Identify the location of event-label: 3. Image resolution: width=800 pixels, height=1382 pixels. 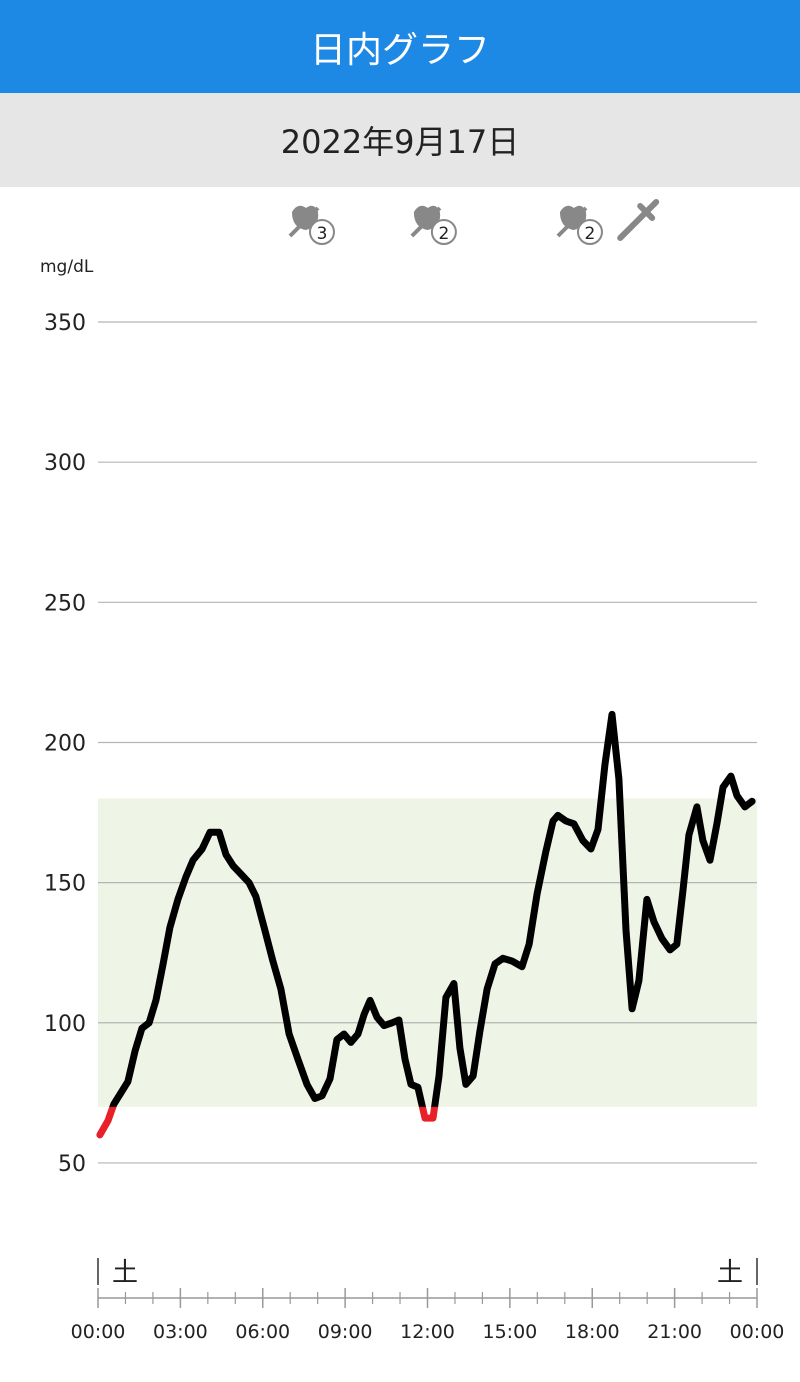
(322, 234).